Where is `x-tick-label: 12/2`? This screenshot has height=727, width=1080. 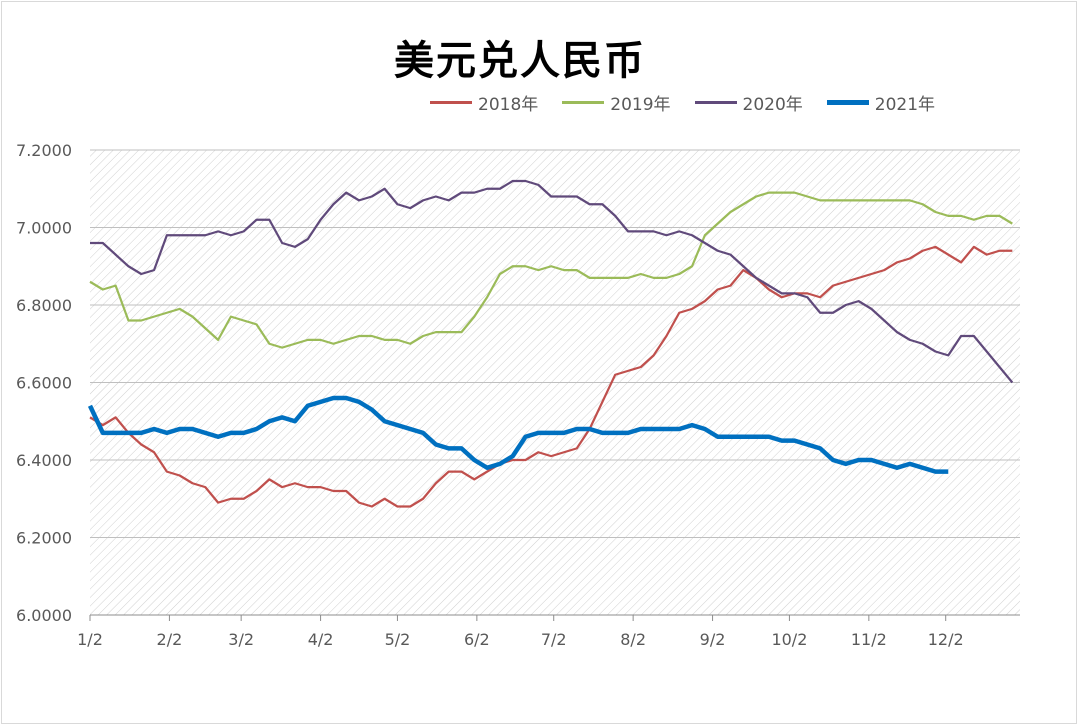 x-tick-label: 12/2 is located at coordinates (946, 639).